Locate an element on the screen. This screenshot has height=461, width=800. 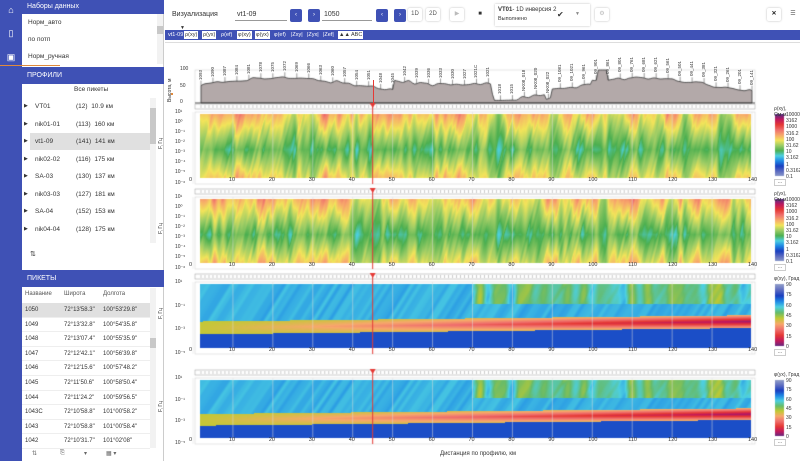
picket-row: 1043 72°10'58.8" 101°00'58.4" is located at coordinates (86, 427).